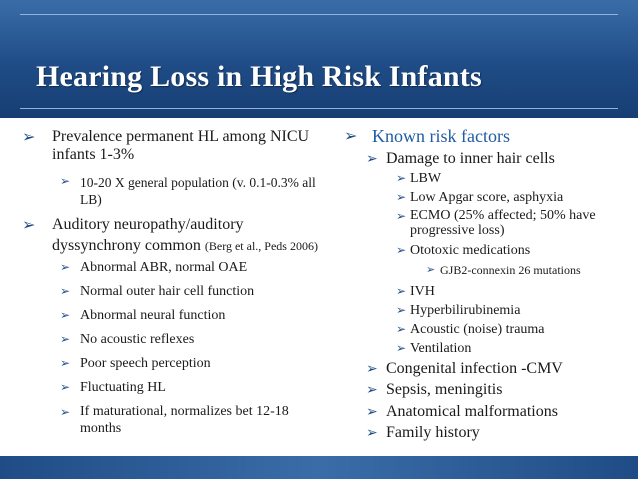 The height and width of the screenshot is (479, 638). What do you see at coordinates (164, 268) in the screenshot?
I see `sub-item-text: Abnormal ABR, normal OAE` at bounding box center [164, 268].